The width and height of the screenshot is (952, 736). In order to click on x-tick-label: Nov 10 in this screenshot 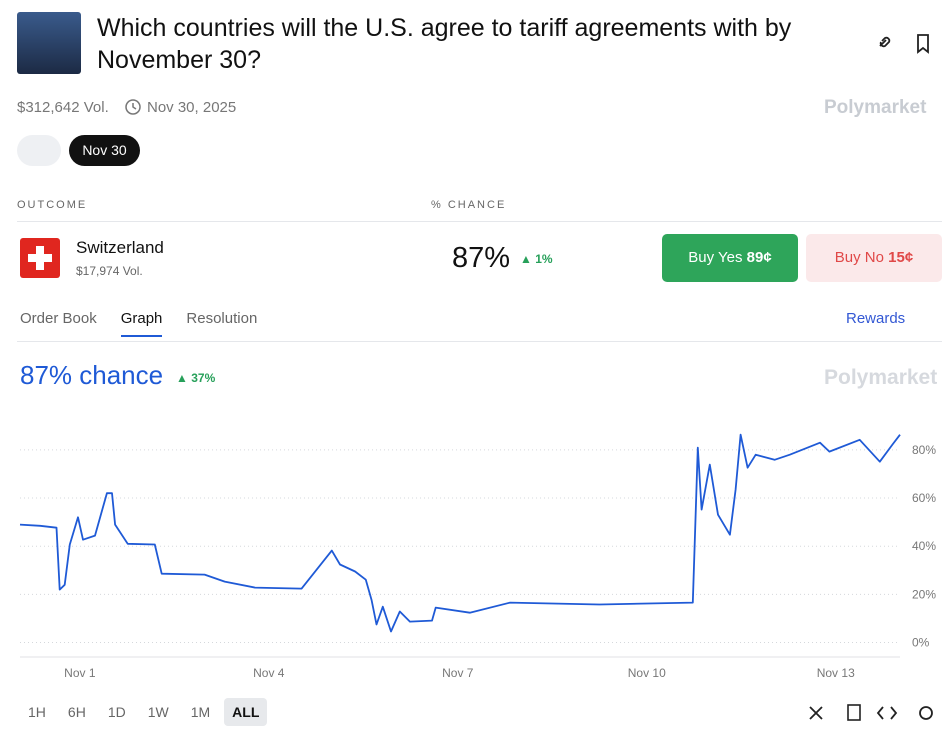, I will do `click(647, 673)`.